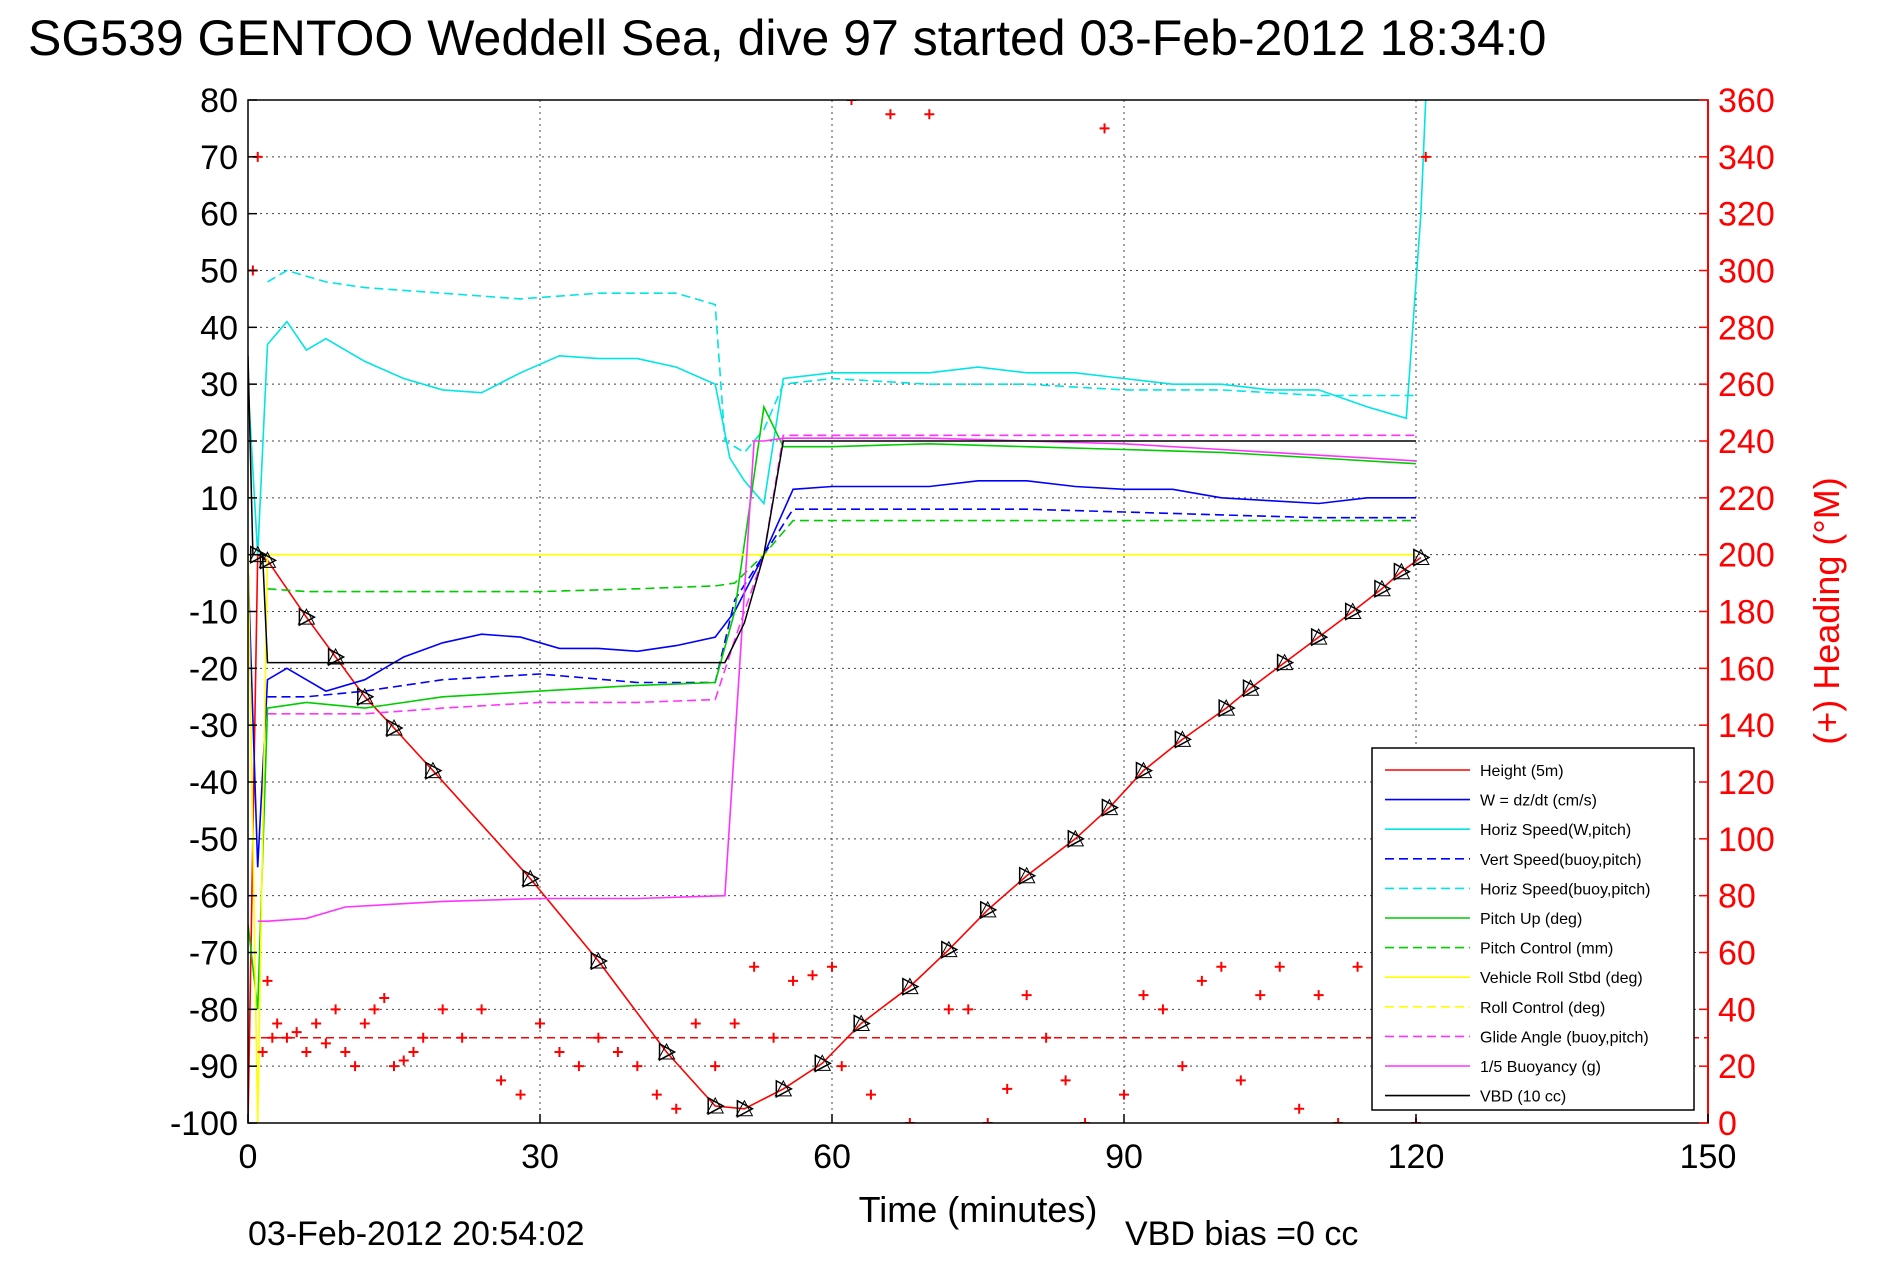 This screenshot has width=1891, height=1262. I want to click on right-tick-label: 140, so click(1746, 726).